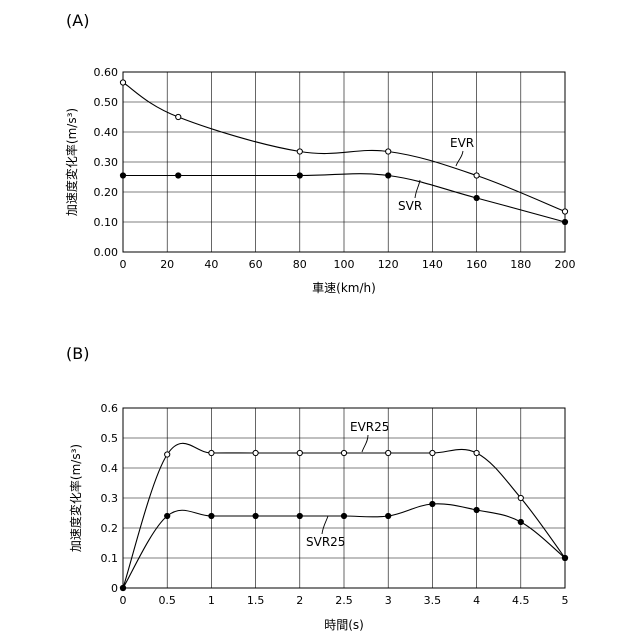  What do you see at coordinates (300, 264) in the screenshot?
I see `x-tick-label: 80` at bounding box center [300, 264].